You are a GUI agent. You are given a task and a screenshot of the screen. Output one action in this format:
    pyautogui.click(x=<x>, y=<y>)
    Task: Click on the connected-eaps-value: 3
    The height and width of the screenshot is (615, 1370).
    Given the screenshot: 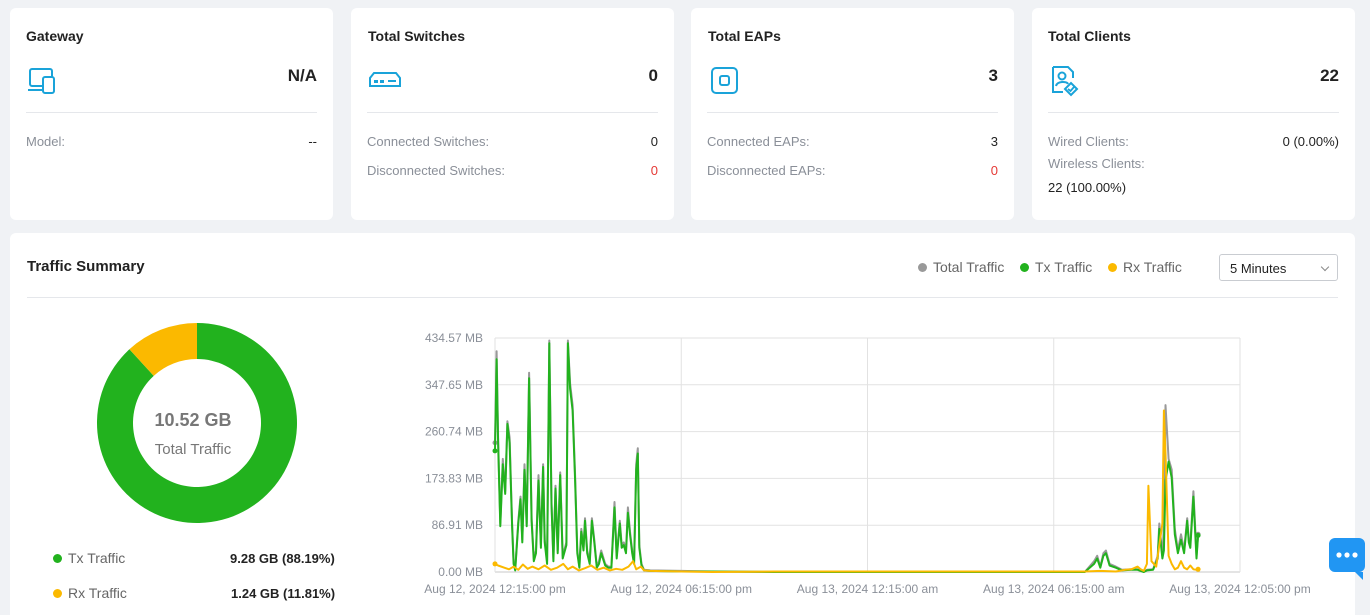 What is the action you would take?
    pyautogui.click(x=994, y=141)
    